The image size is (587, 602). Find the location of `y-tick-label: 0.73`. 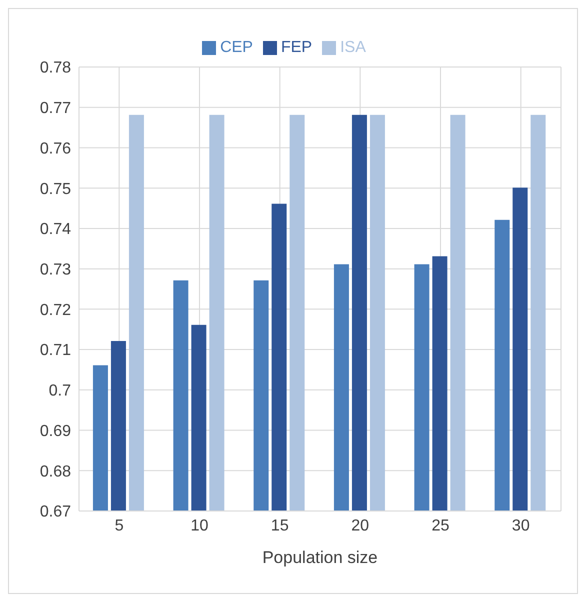

y-tick-label: 0.73 is located at coordinates (56, 270).